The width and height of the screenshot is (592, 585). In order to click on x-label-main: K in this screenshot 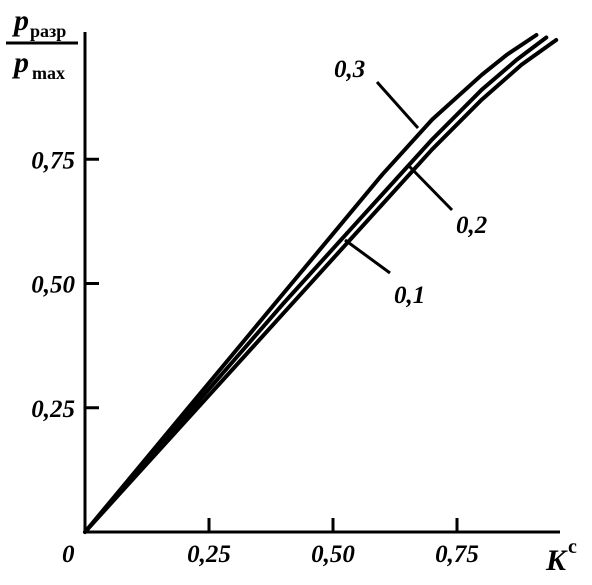, I will do `click(556, 560)`.